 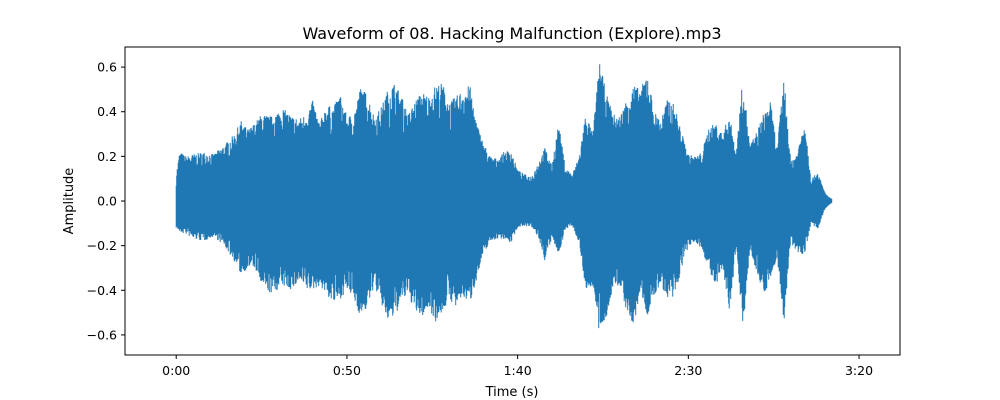 What do you see at coordinates (102, 245) in the screenshot?
I see `y-tick-label: −0.2` at bounding box center [102, 245].